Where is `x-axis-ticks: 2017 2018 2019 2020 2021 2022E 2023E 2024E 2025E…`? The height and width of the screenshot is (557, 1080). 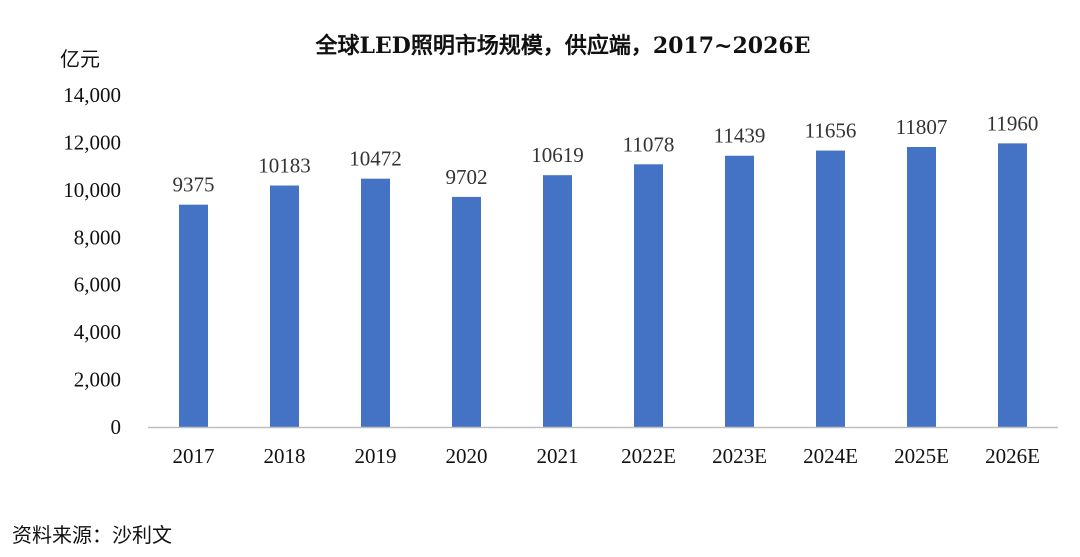 x-axis-ticks: 2017 2018 2019 2020 2021 2022E 2023E 2024E 2025E… is located at coordinates (606, 456).